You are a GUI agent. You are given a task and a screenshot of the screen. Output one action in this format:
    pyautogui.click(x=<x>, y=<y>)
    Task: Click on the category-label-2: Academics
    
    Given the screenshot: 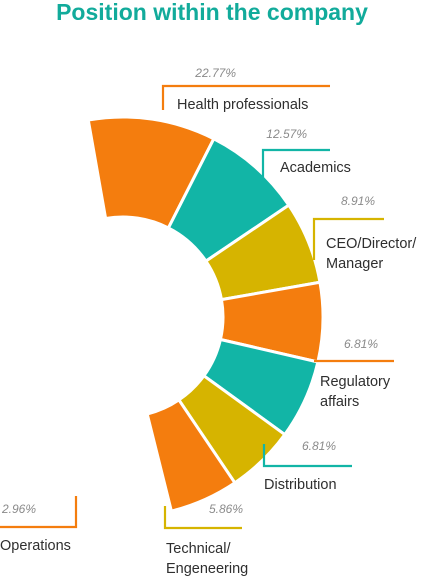 What is the action you would take?
    pyautogui.click(x=315, y=168)
    